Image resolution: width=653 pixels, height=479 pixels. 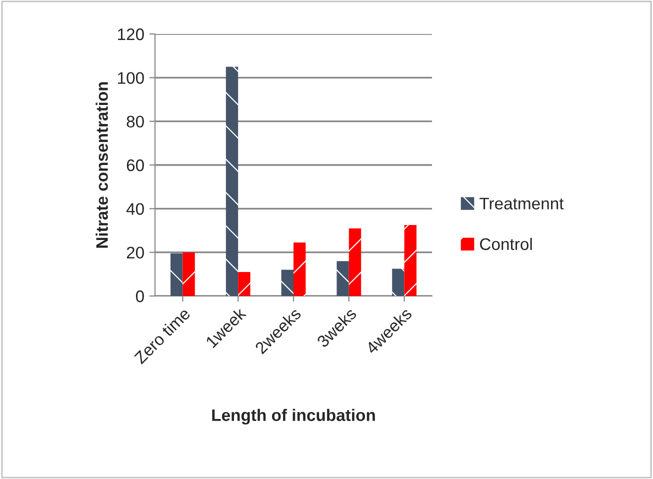 What do you see at coordinates (135, 252) in the screenshot?
I see `y-tick-label: 20` at bounding box center [135, 252].